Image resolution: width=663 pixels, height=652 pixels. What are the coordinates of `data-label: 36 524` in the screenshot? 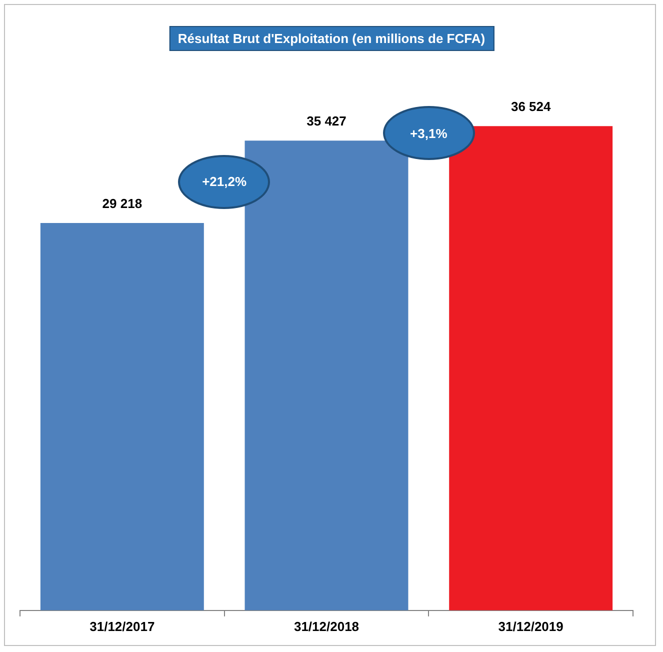 It's located at (531, 106).